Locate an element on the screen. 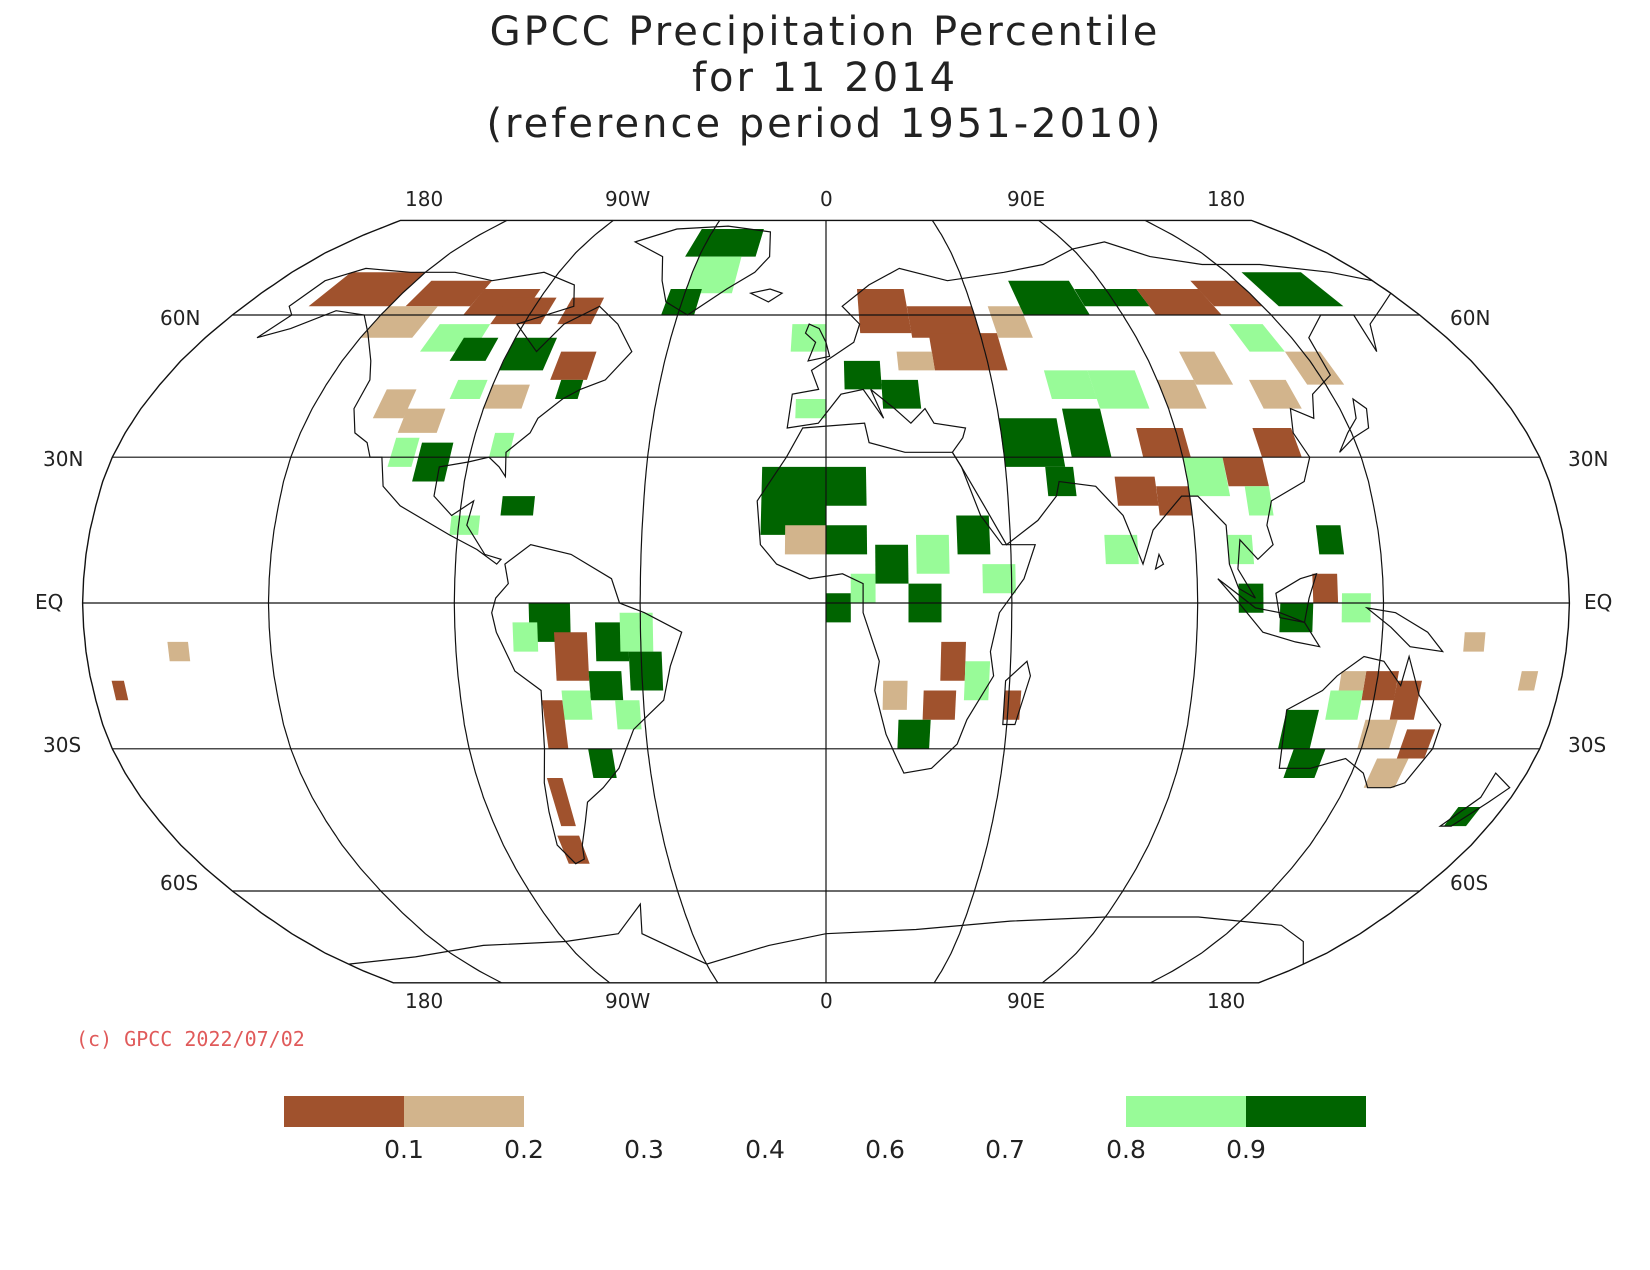 The image size is (1650, 1270). coastline-europe-asia is located at coordinates (1089, 420).